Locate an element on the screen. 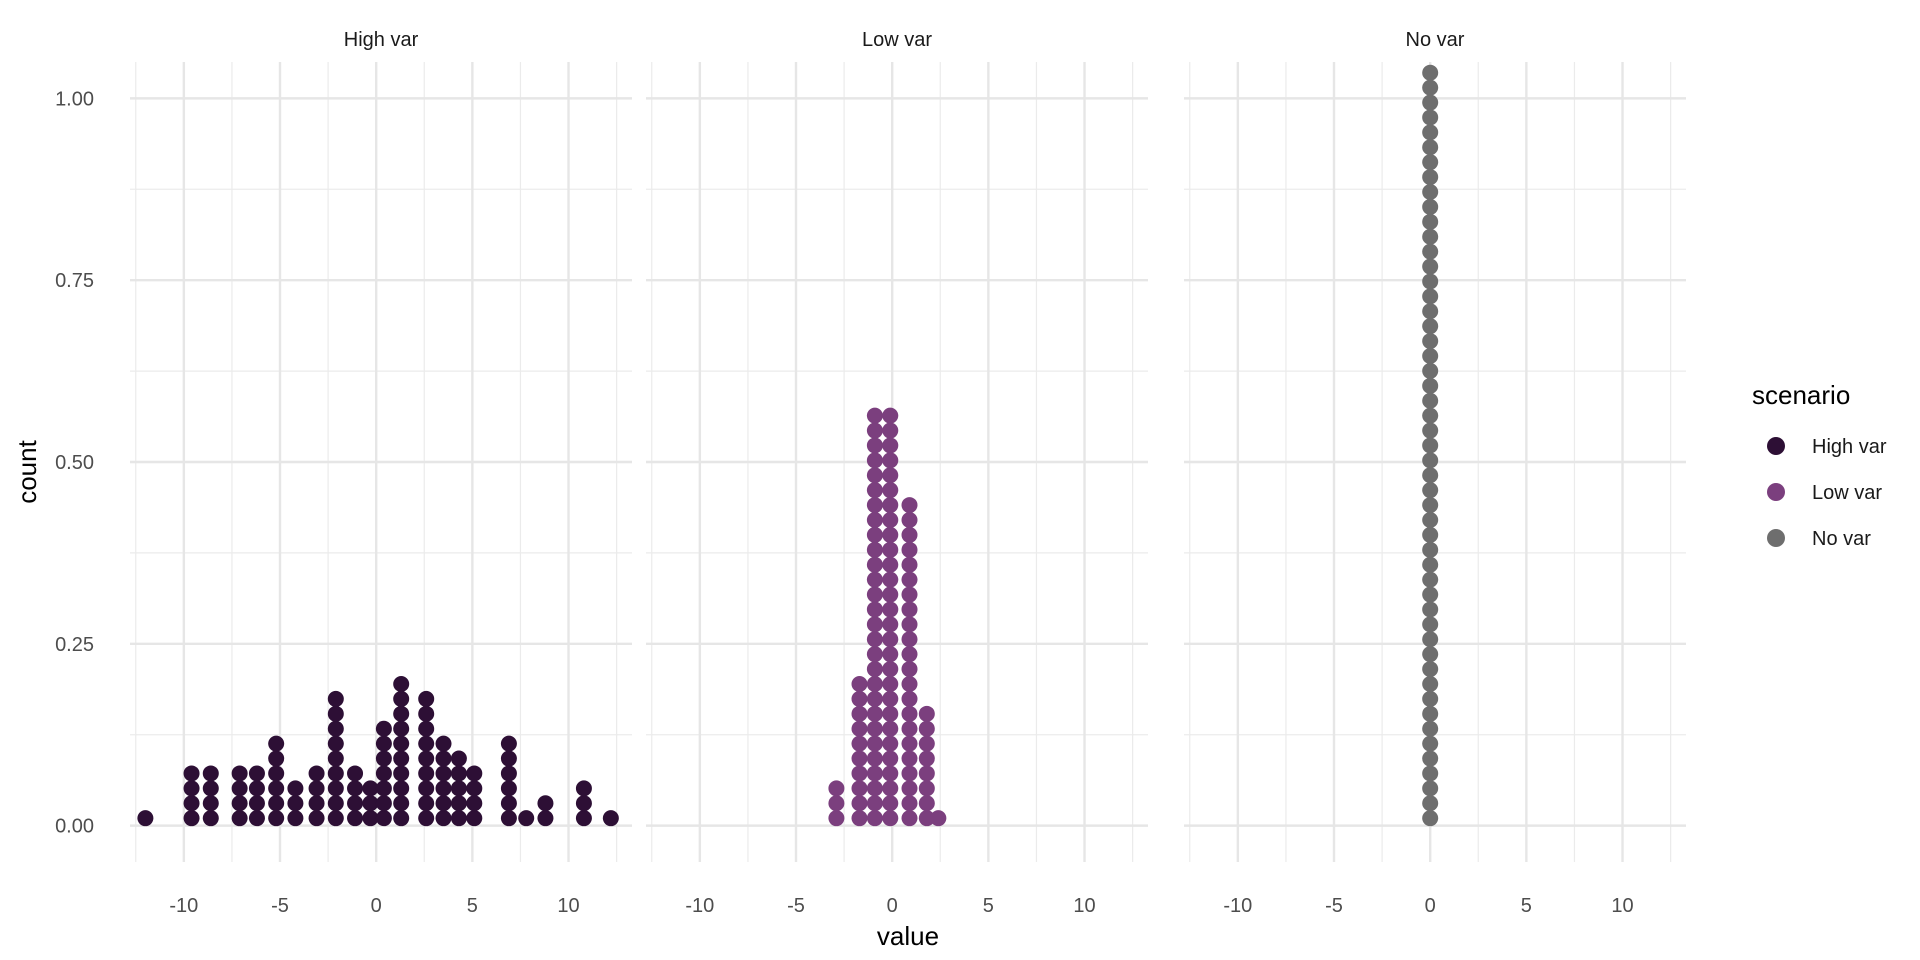 This screenshot has width=1920, height=960. x-tick-label: 10 is located at coordinates (1084, 906).